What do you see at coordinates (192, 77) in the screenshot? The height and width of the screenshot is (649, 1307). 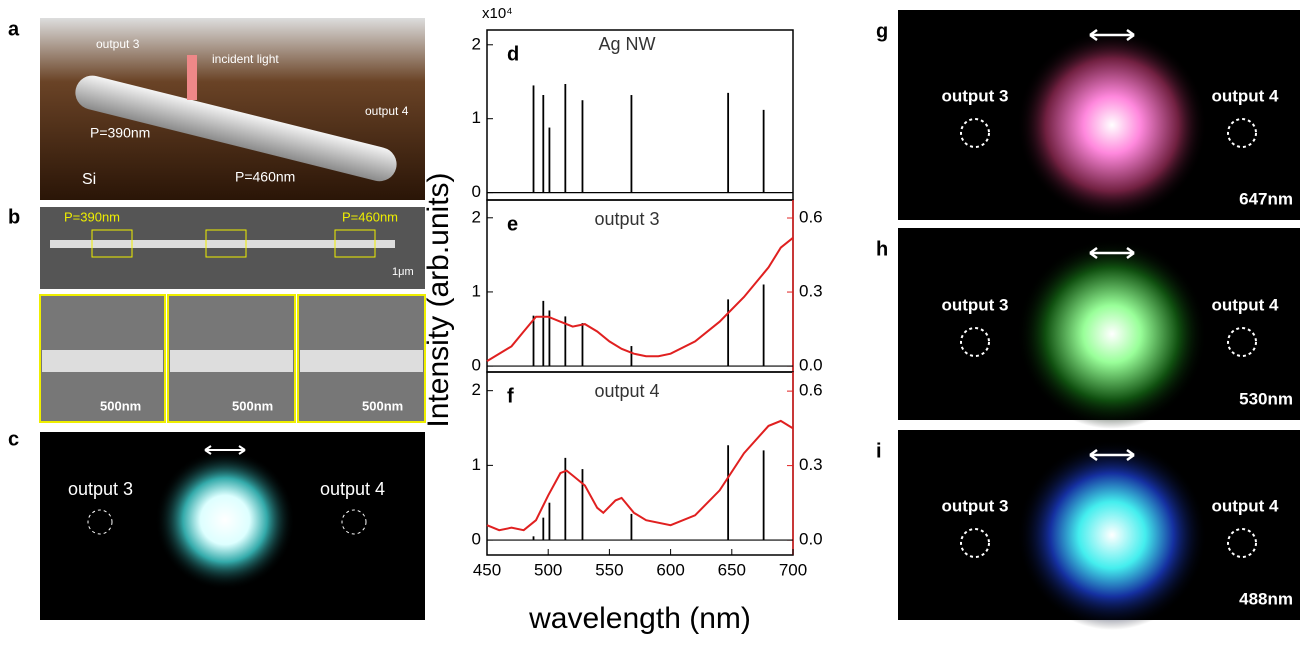 I see `incident-arrow` at bounding box center [192, 77].